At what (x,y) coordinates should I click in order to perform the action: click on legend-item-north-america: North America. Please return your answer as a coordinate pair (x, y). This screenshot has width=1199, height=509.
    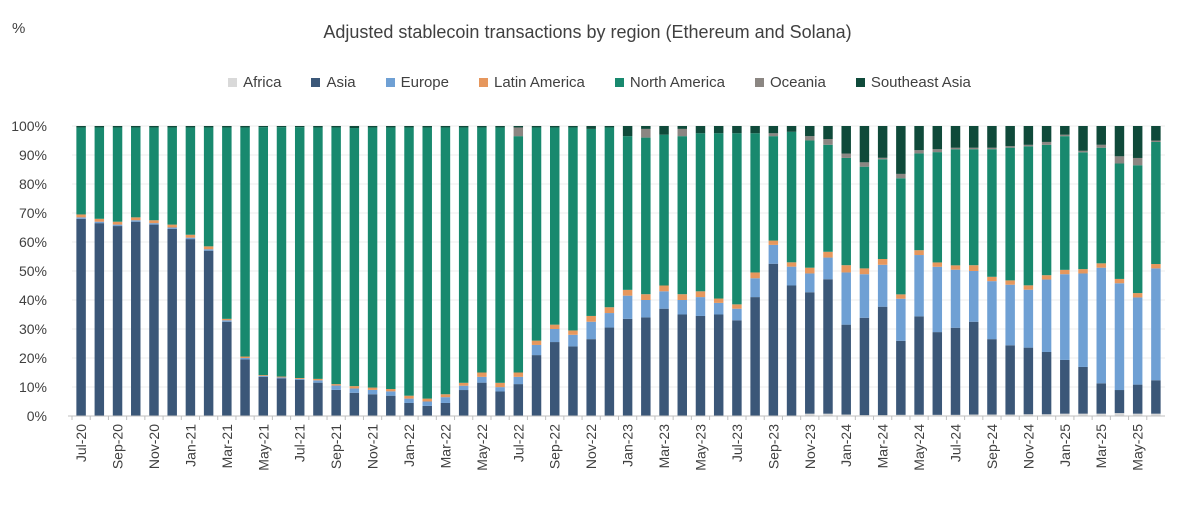
    Looking at the image, I should click on (669, 82).